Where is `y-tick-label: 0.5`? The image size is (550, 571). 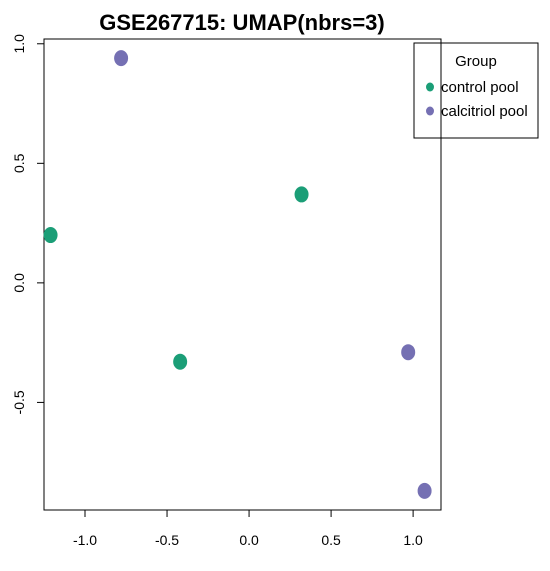 y-tick-label: 0.5 is located at coordinates (19, 163).